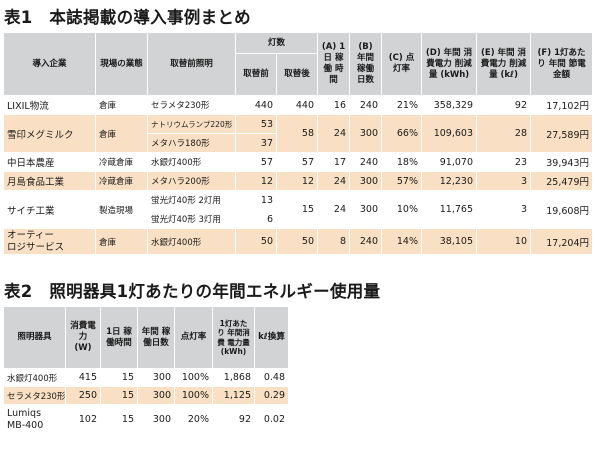 Image resolution: width=595 pixels, height=452 pixels. What do you see at coordinates (271, 395) in the screenshot?
I see `kl-cell: 0.29` at bounding box center [271, 395].